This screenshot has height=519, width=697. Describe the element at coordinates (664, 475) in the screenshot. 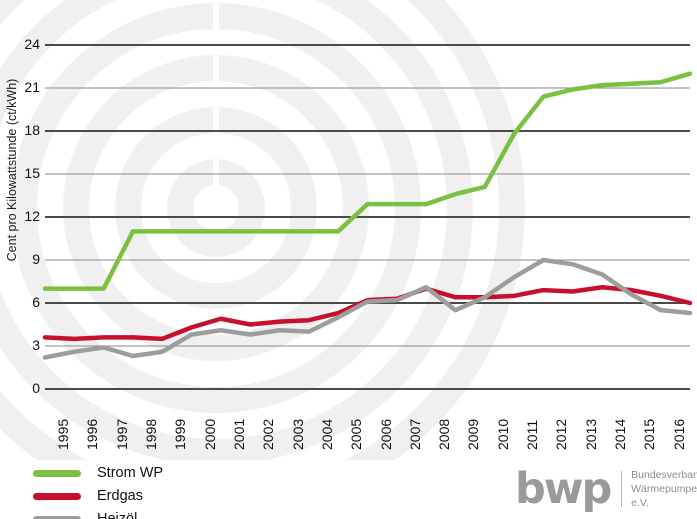

I see `logo-subtitle-line1: Bundesverband` at that location.